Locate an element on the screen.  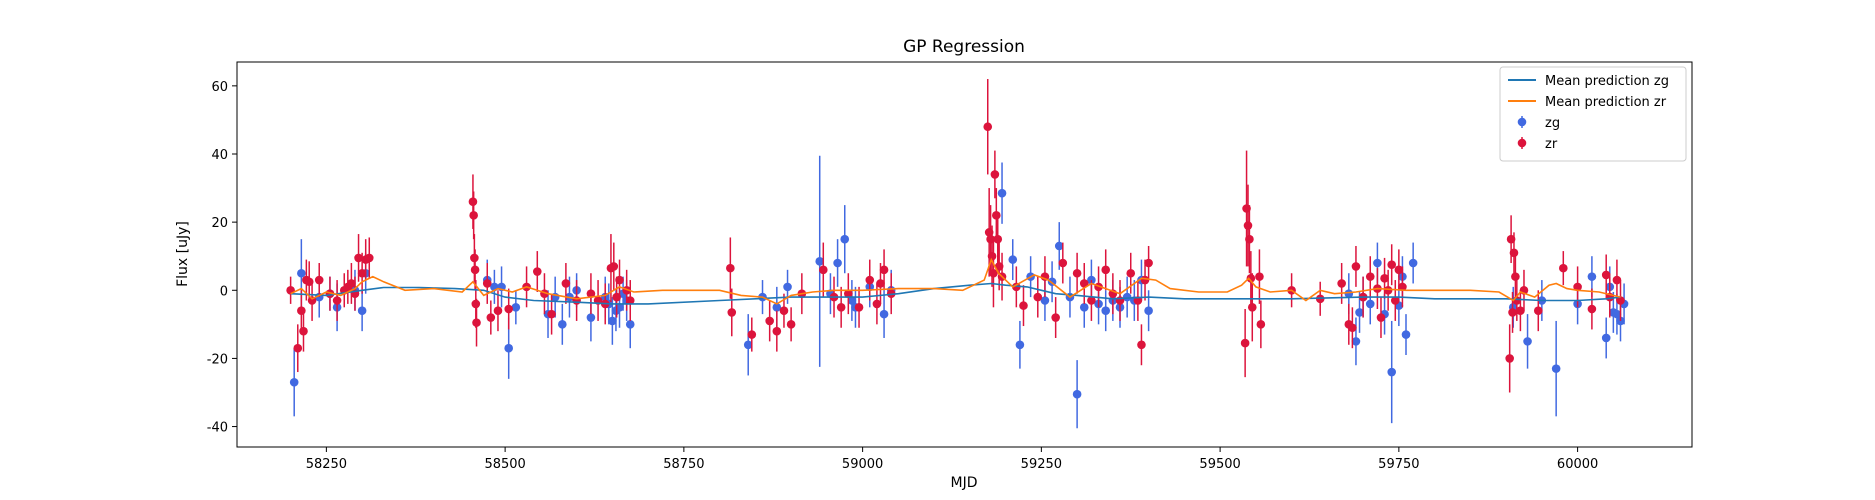
x-axis-label: MJD is located at coordinates (964, 483).